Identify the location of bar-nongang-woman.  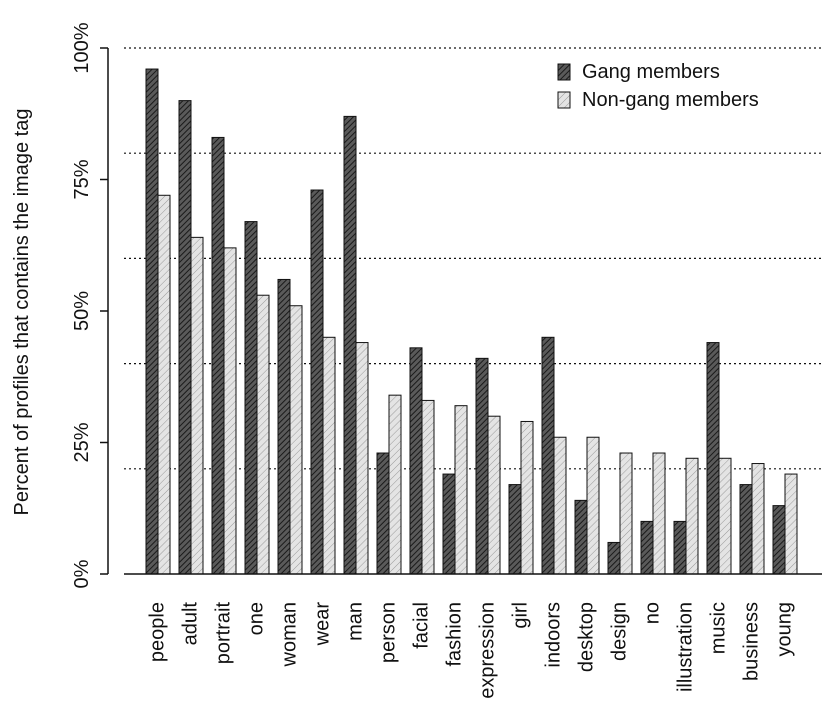
(296, 440).